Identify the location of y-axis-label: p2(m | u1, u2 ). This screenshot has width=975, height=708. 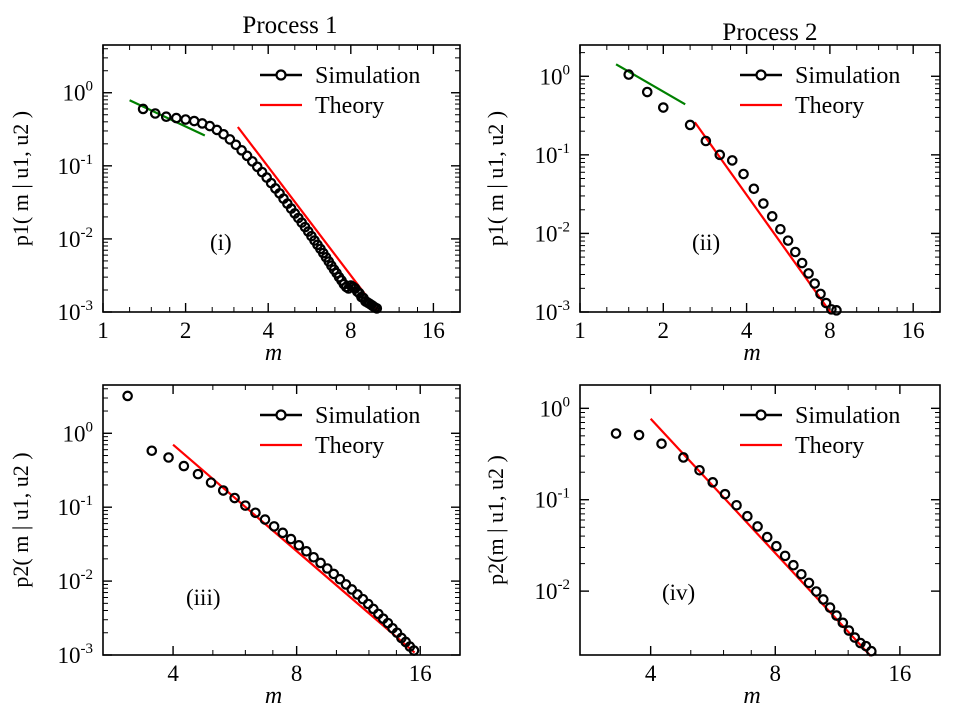
(495, 520).